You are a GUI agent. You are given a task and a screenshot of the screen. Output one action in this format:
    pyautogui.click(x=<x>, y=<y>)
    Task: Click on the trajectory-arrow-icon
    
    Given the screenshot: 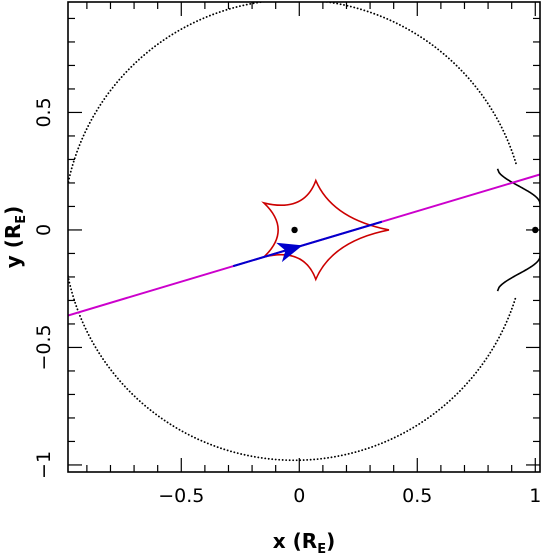 What is the action you would take?
    pyautogui.click(x=289, y=252)
    